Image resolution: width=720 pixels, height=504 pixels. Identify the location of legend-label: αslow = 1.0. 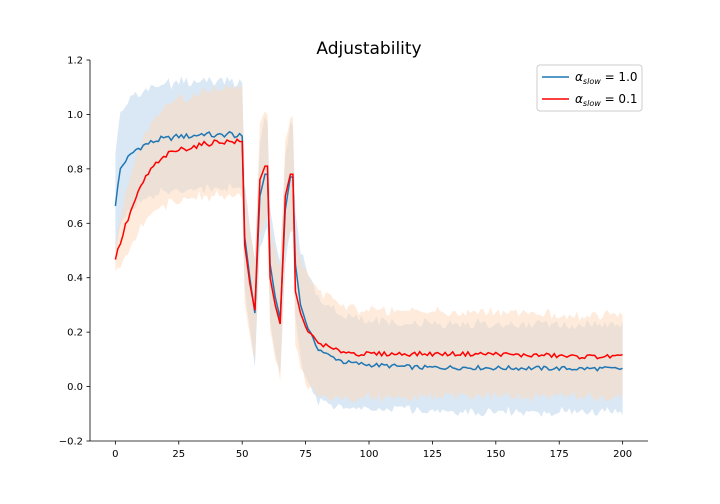
(606, 78).